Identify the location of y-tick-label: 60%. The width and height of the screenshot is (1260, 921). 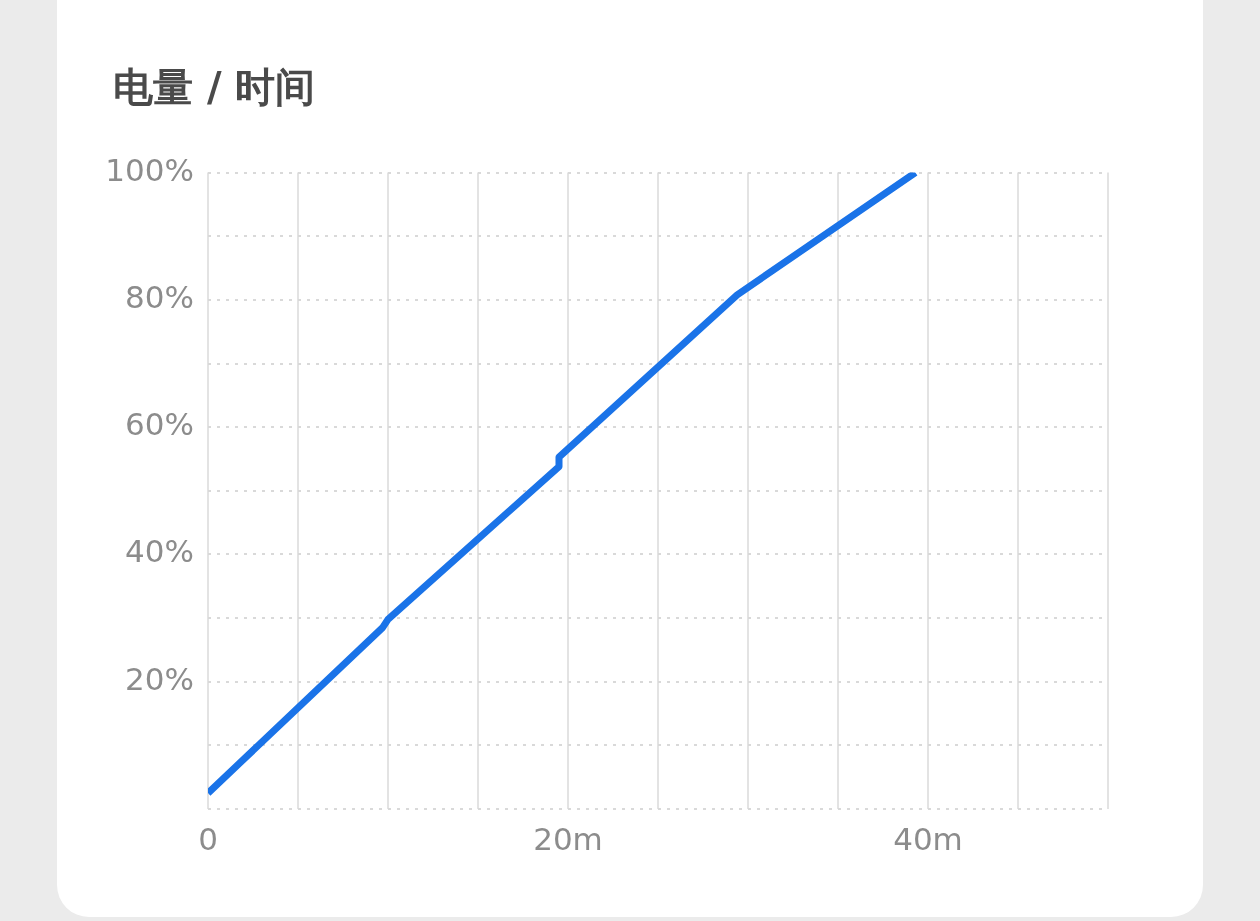
(159, 424).